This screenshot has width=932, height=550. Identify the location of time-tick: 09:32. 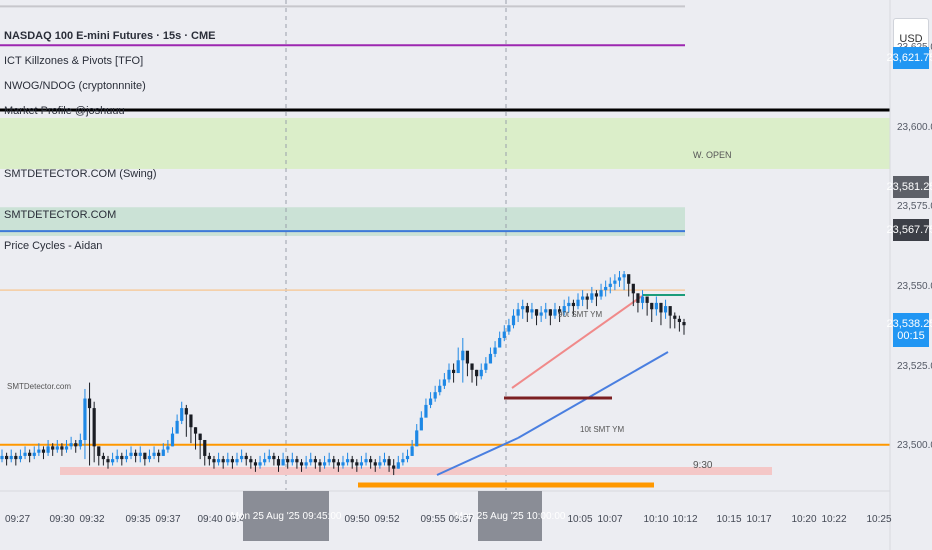
(92, 519).